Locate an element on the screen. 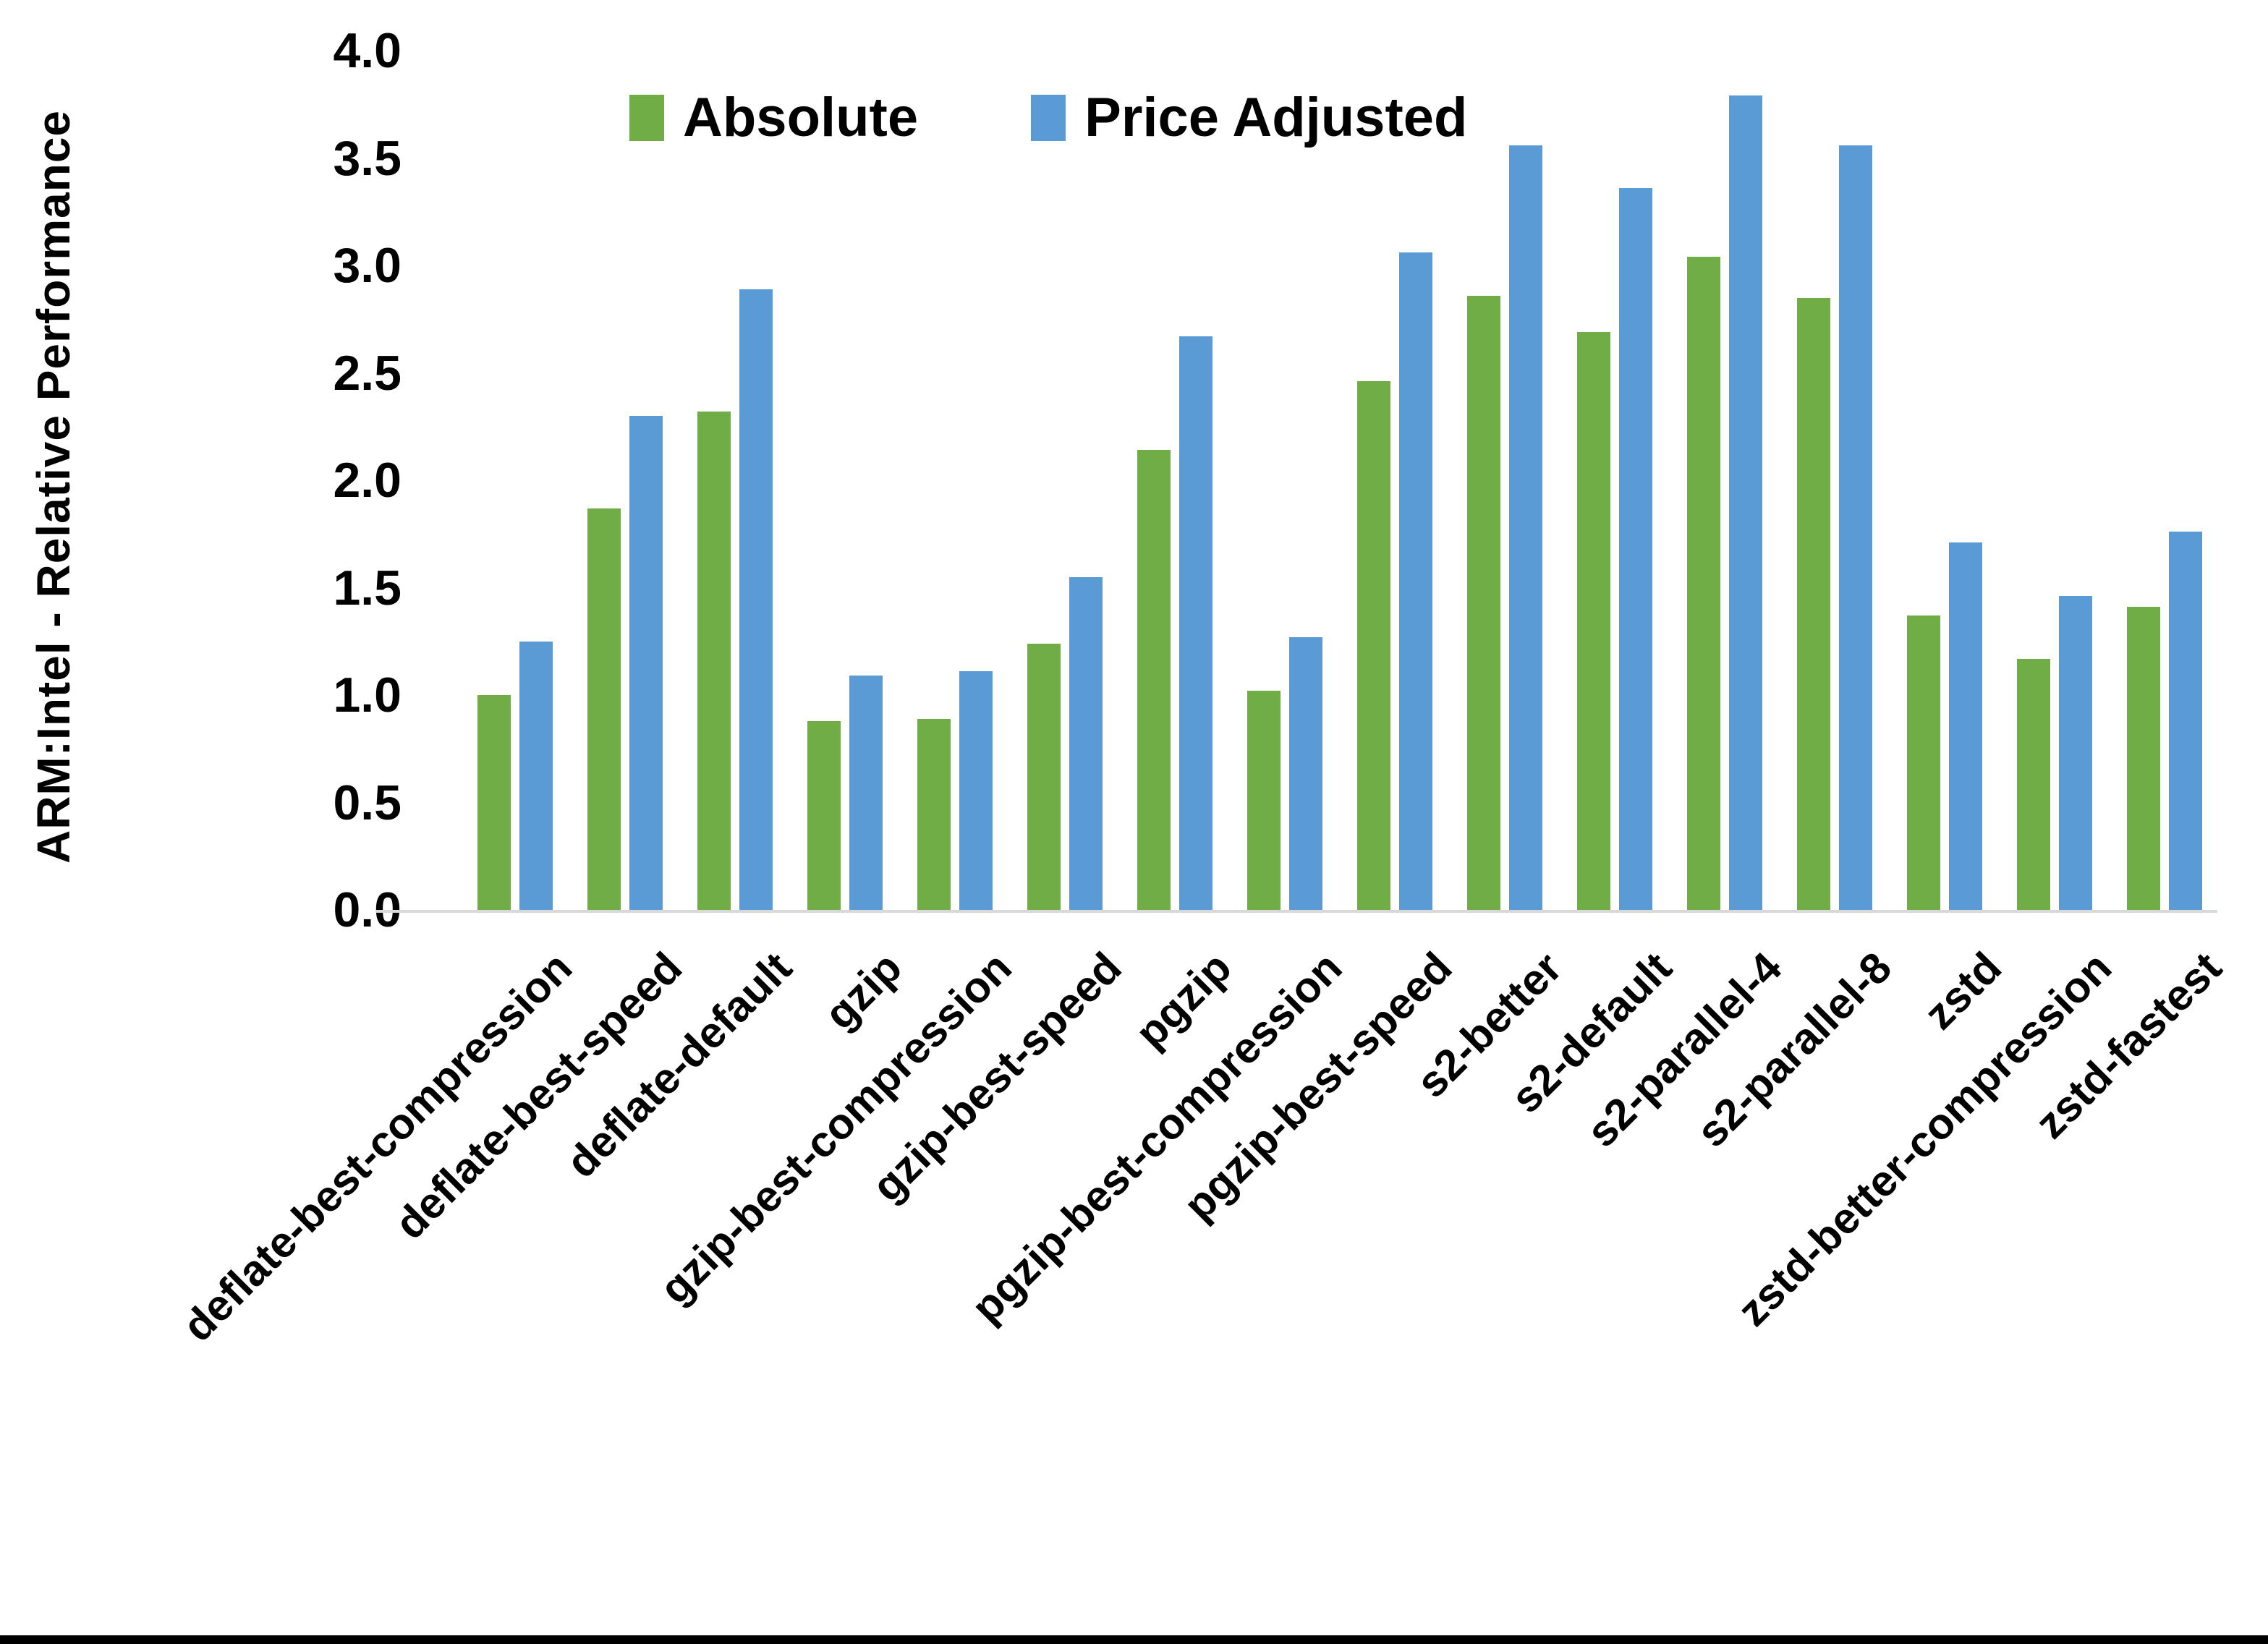  legend-swatch-price-adjusted is located at coordinates (1048, 118).